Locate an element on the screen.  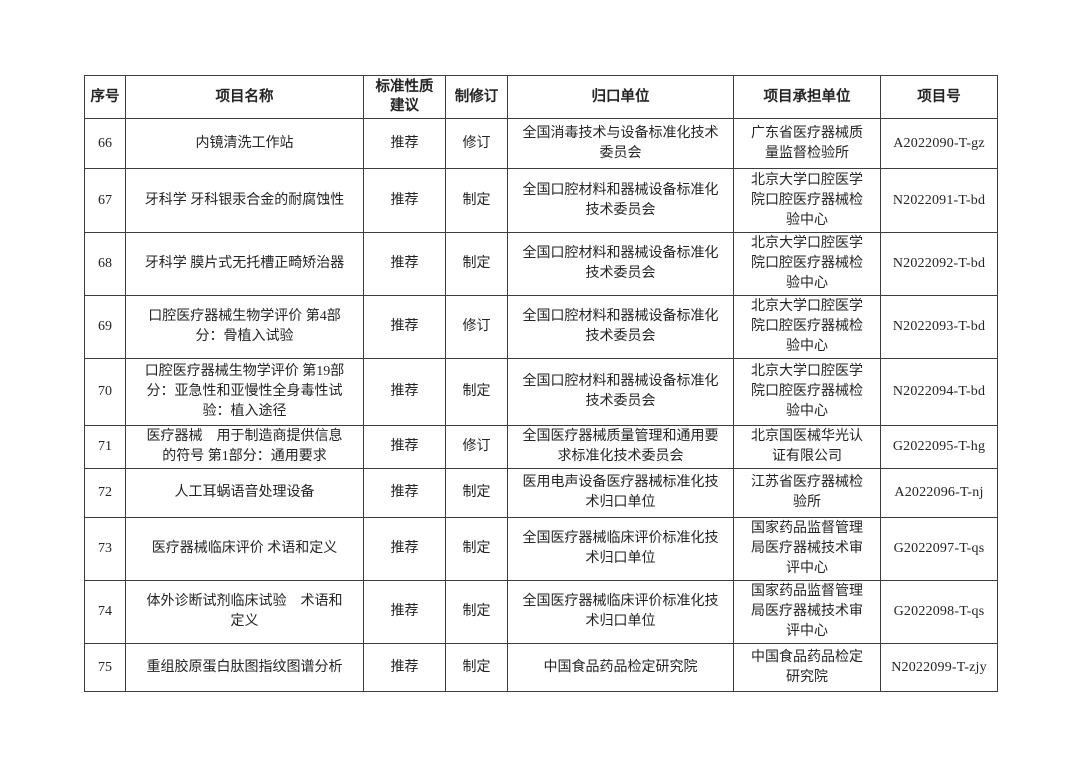
cell-project-name: 医疗器械临床评价 术语和定义 is located at coordinates (244, 549).